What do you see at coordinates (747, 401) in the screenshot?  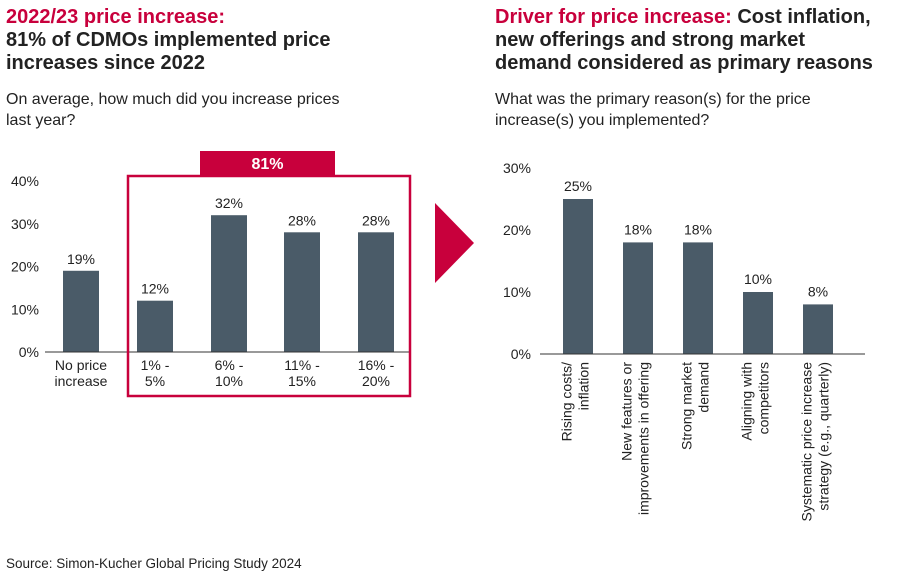 I see `x-tick-label: Aligning with` at bounding box center [747, 401].